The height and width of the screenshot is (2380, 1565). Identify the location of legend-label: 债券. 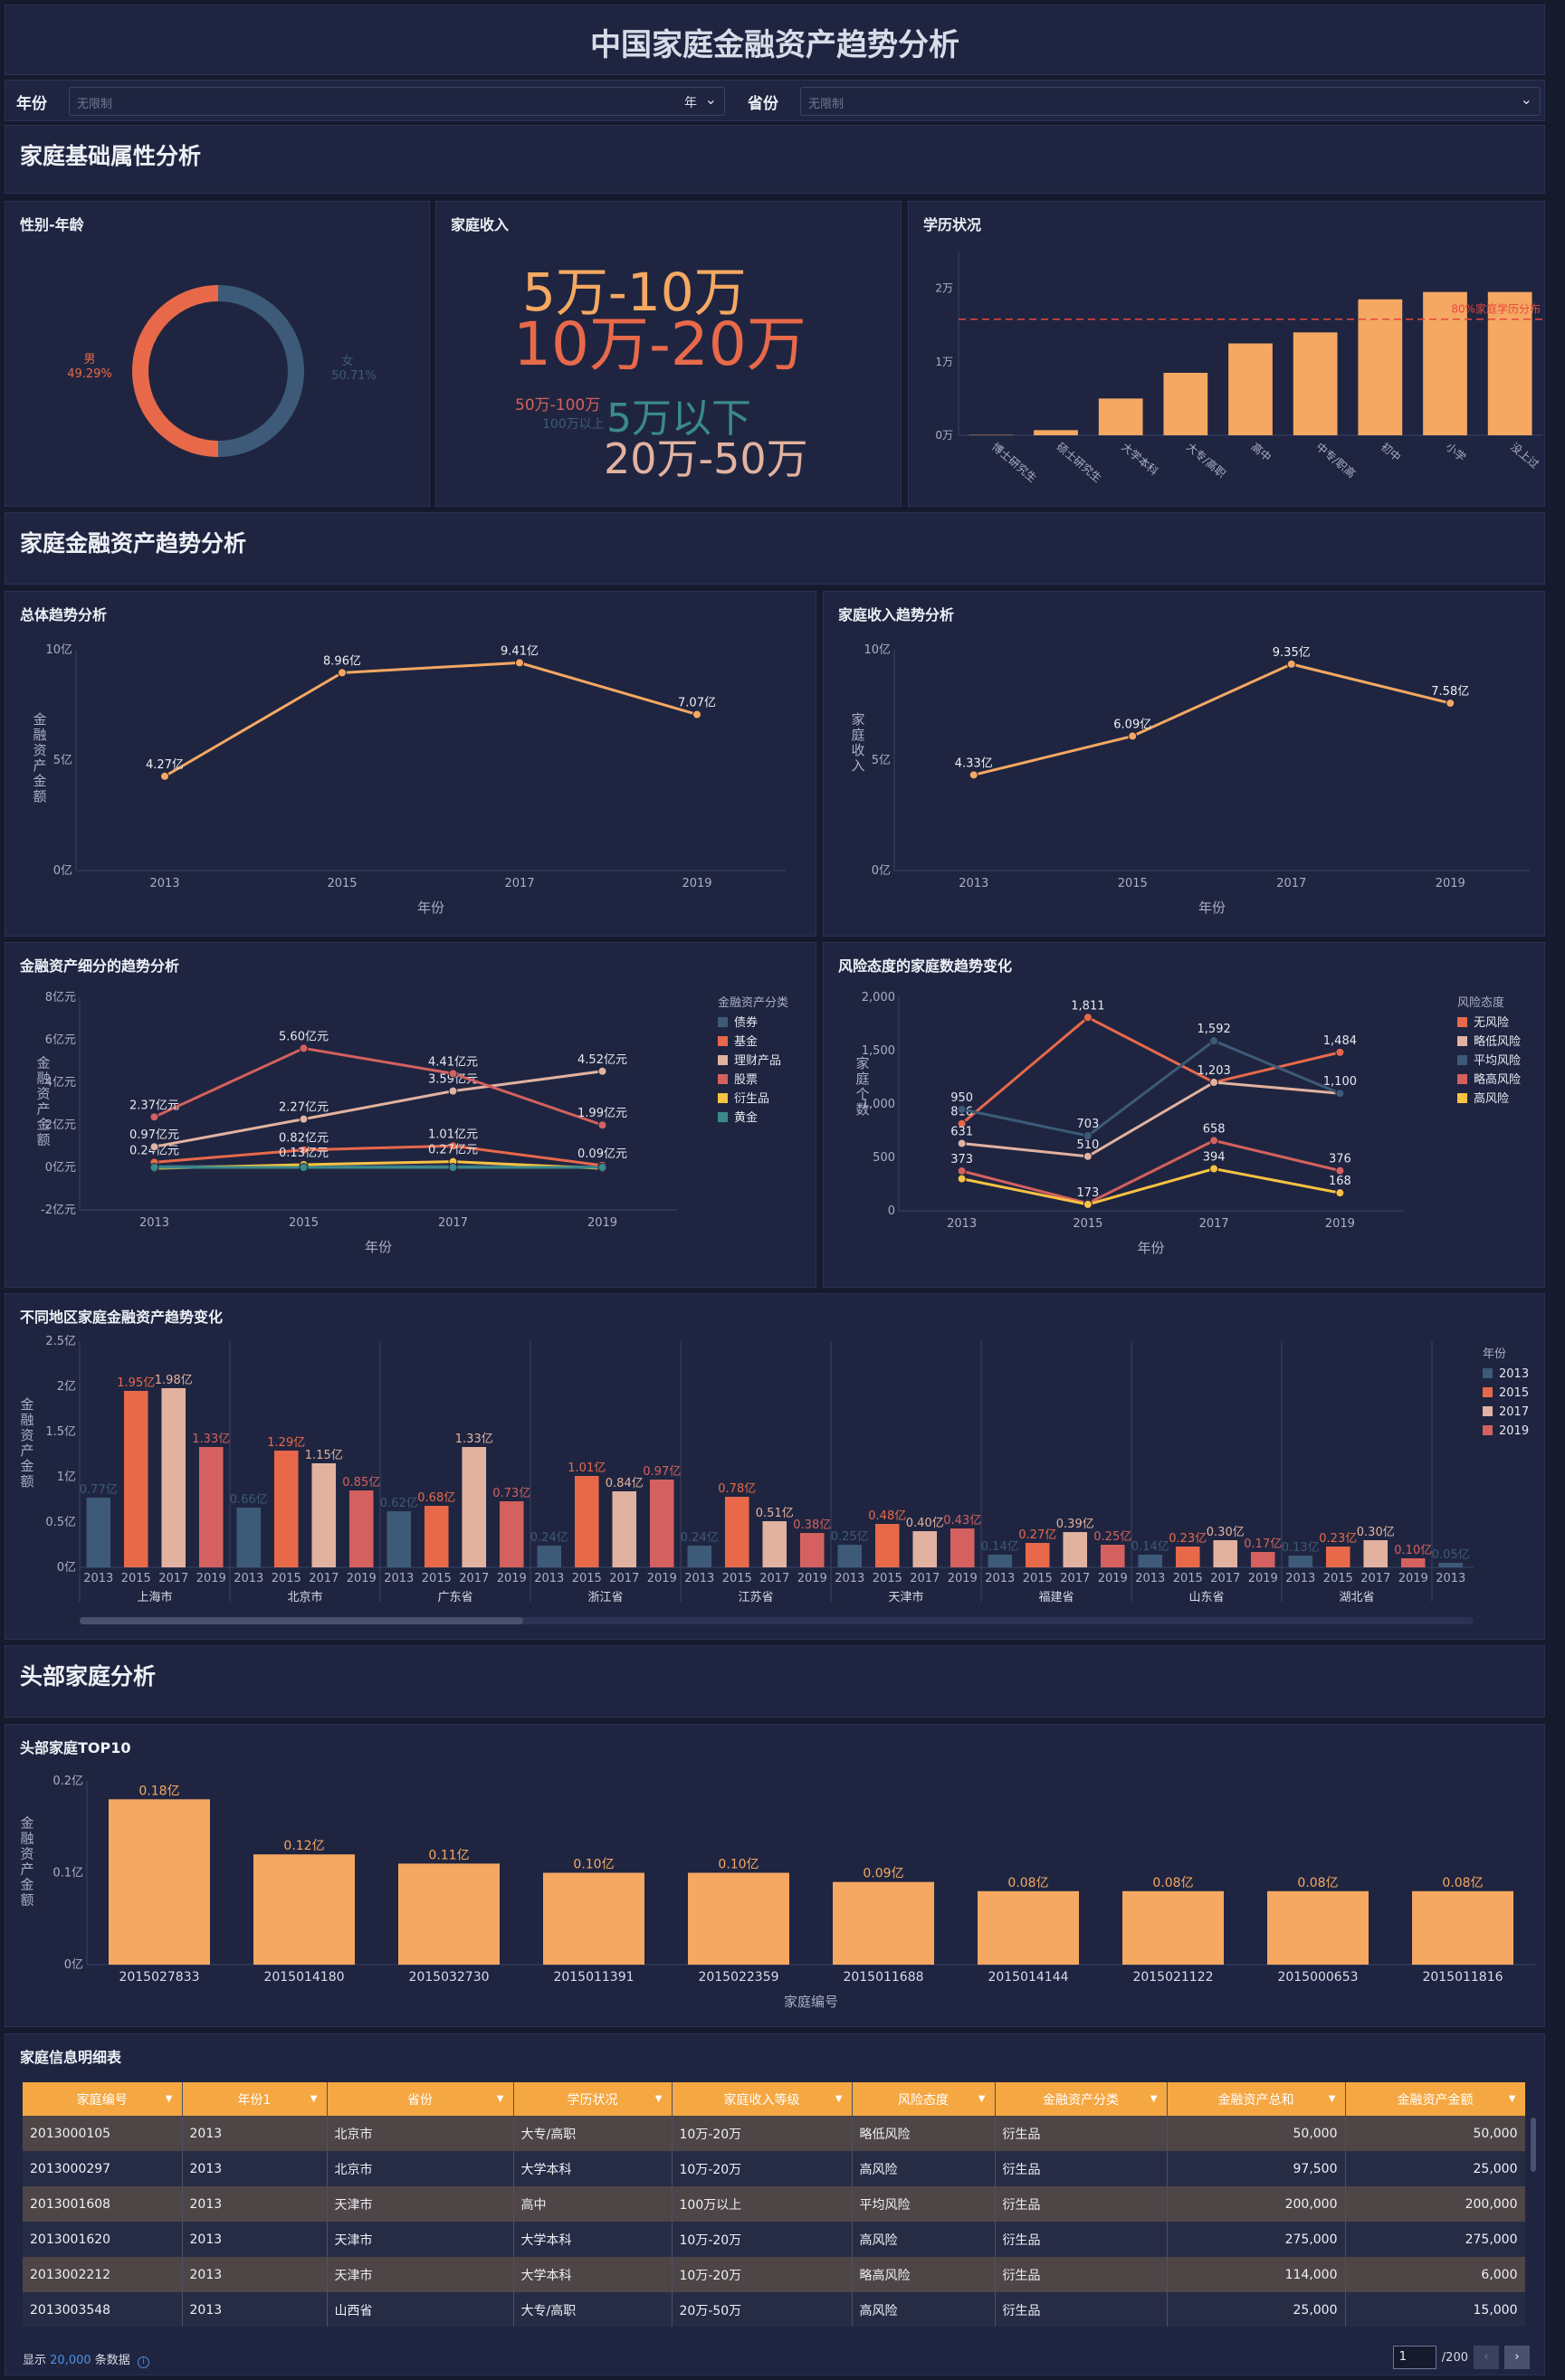
(746, 1023).